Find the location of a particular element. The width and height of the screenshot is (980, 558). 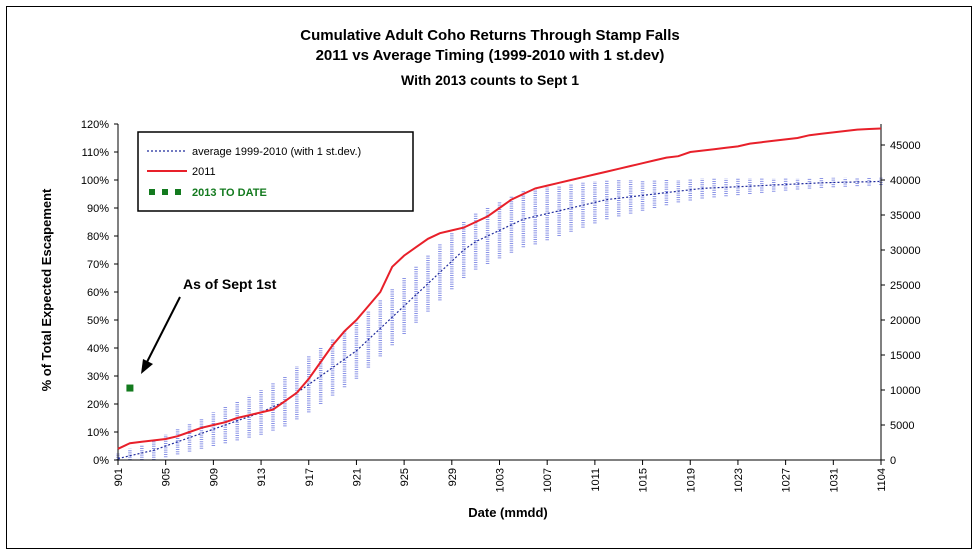

y2-tick-label: 20000 is located at coordinates (905, 321).